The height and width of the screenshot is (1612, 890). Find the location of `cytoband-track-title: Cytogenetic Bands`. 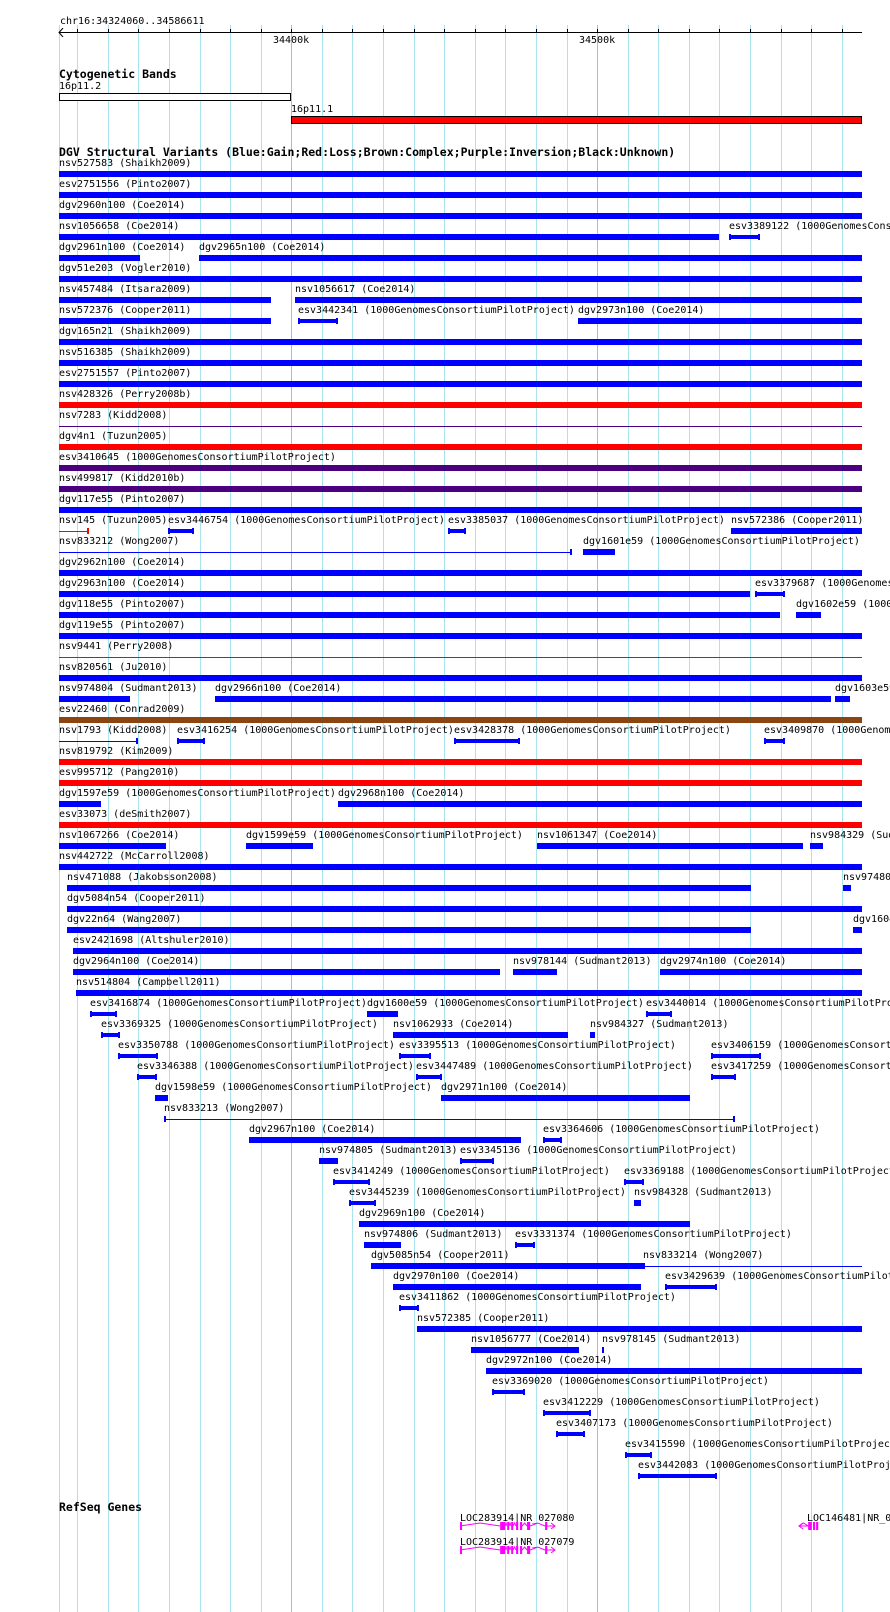

cytoband-track-title: Cytogenetic Bands is located at coordinates (118, 74).